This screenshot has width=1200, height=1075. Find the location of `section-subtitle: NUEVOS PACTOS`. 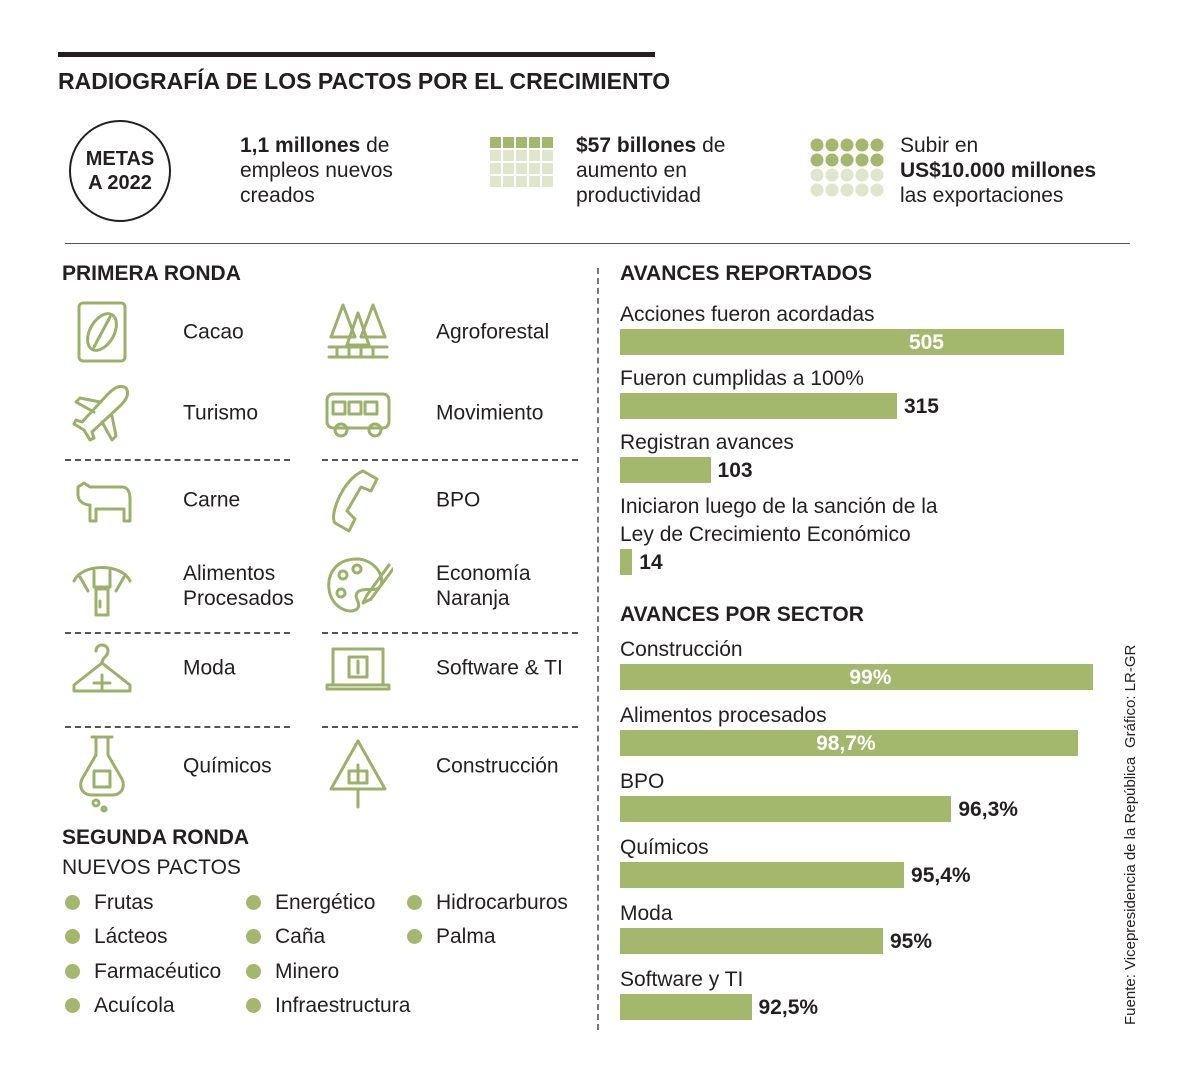

section-subtitle: NUEVOS PACTOS is located at coordinates (151, 867).